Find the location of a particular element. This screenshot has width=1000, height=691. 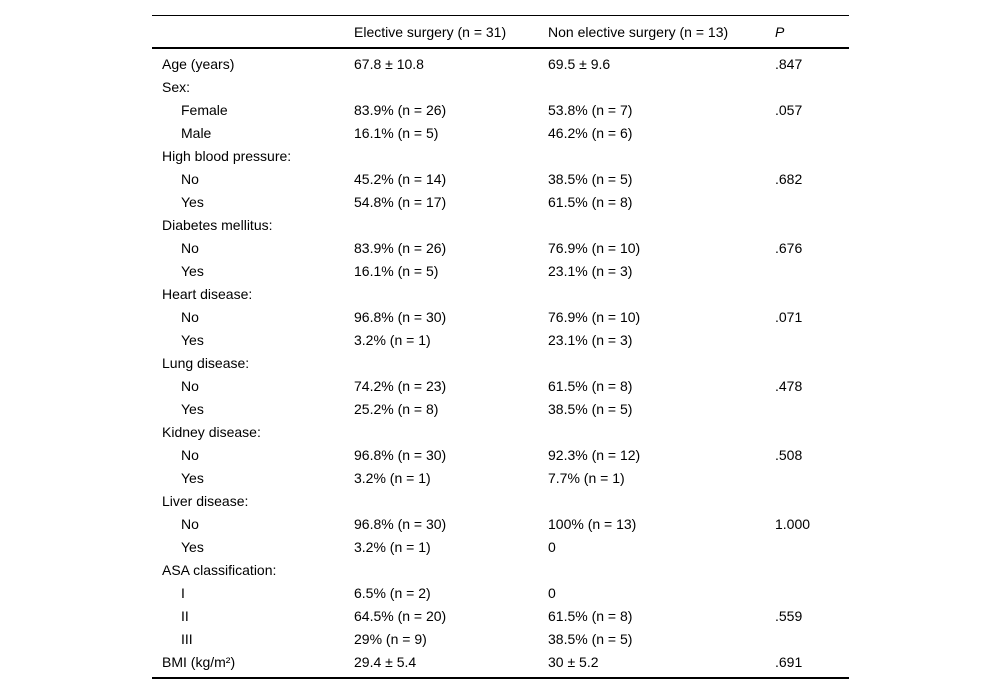

table-row: III 29% (n = 9) 38.5% (n = 5) is located at coordinates (500, 638).